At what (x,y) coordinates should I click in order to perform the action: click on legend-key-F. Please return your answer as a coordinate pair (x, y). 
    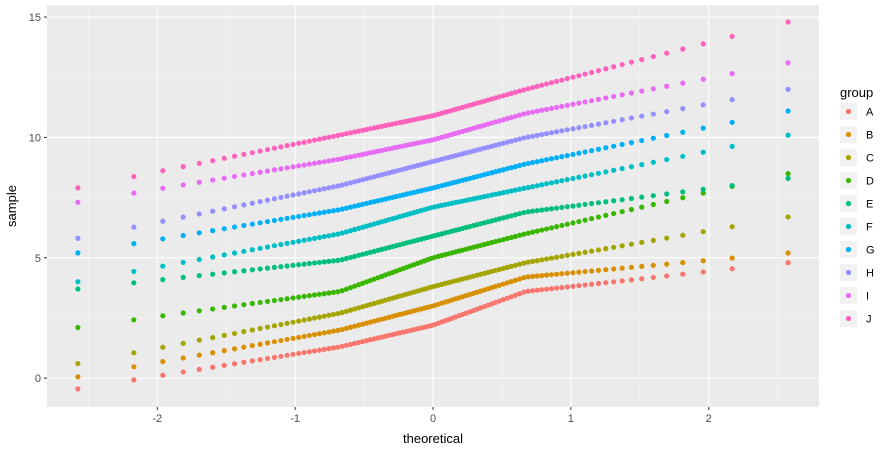
    Looking at the image, I should click on (848, 226).